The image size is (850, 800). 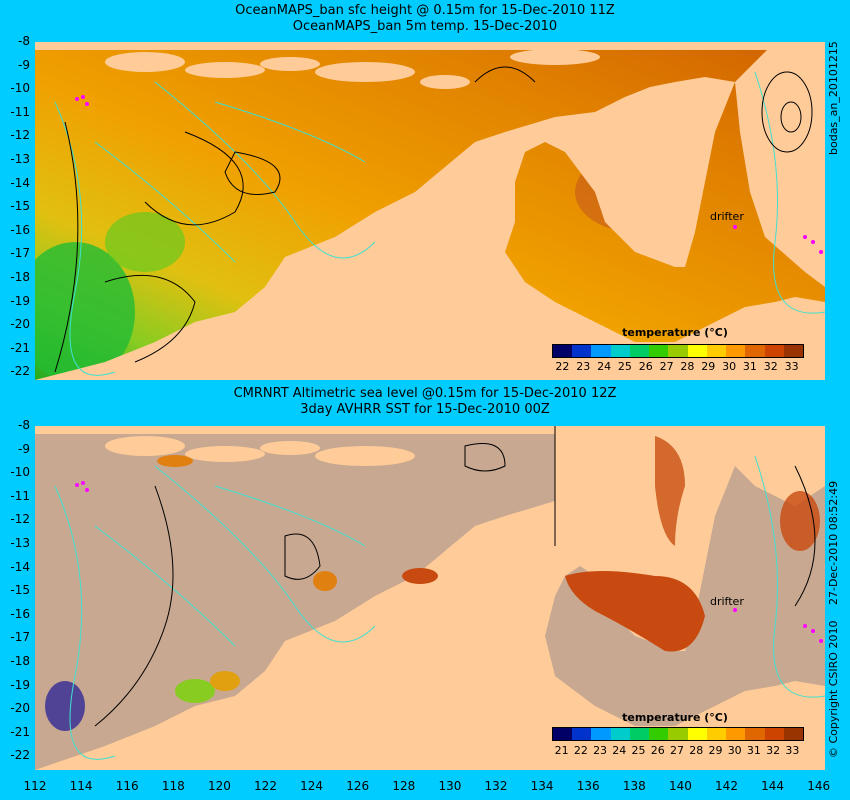 What do you see at coordinates (81, 786) in the screenshot?
I see `lon-label: 114` at bounding box center [81, 786].